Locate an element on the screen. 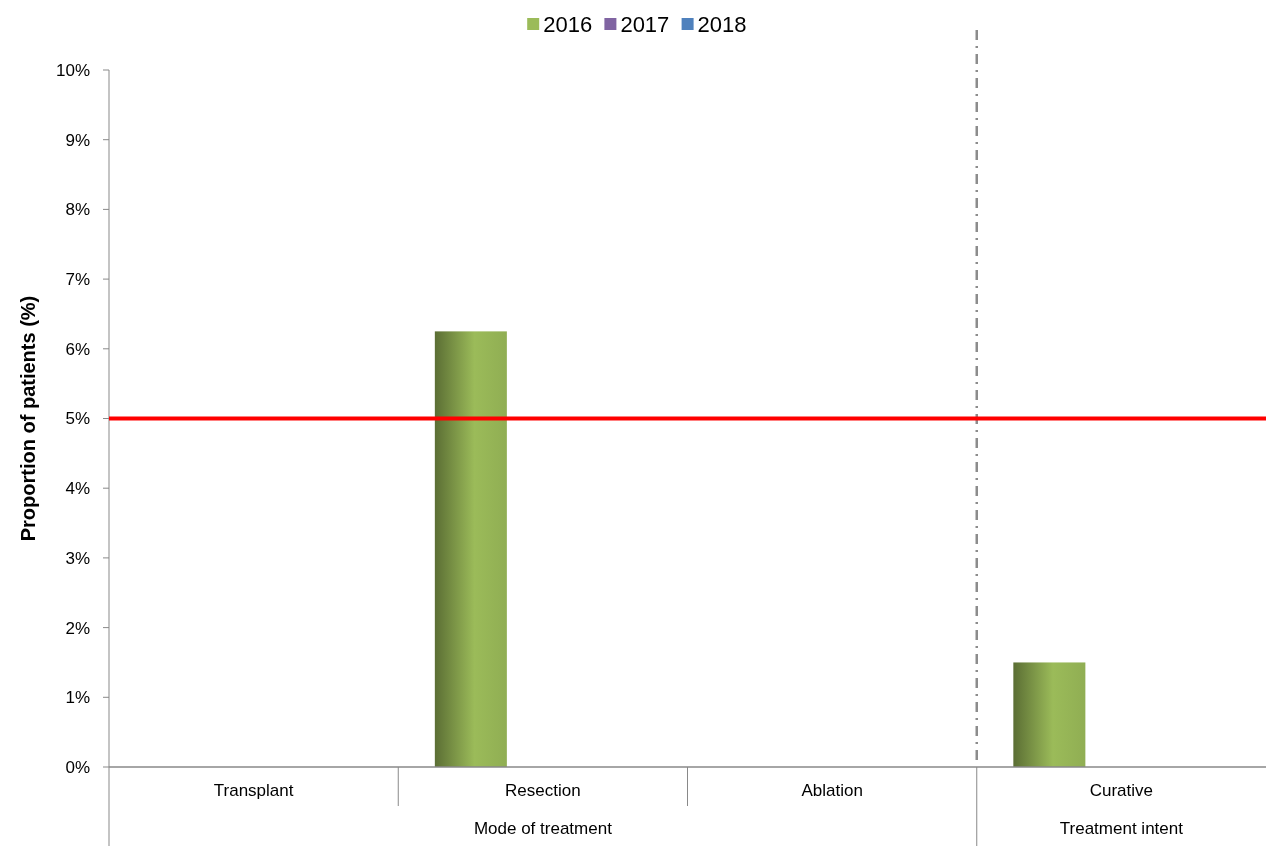 The width and height of the screenshot is (1266, 846). y-tick-label: 0% is located at coordinates (77, 767).